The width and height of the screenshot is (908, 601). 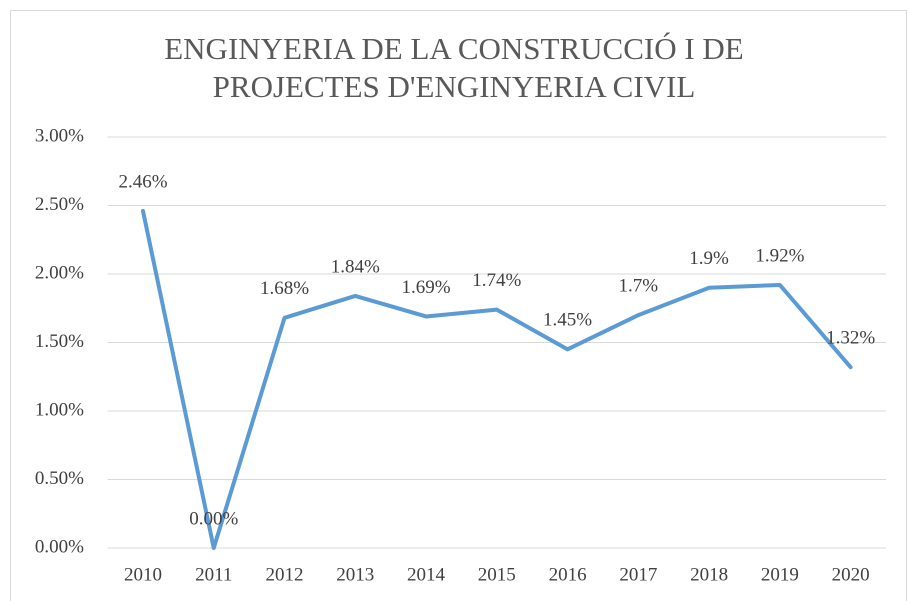 I want to click on x-tick-label: 2017, so click(x=638, y=574).